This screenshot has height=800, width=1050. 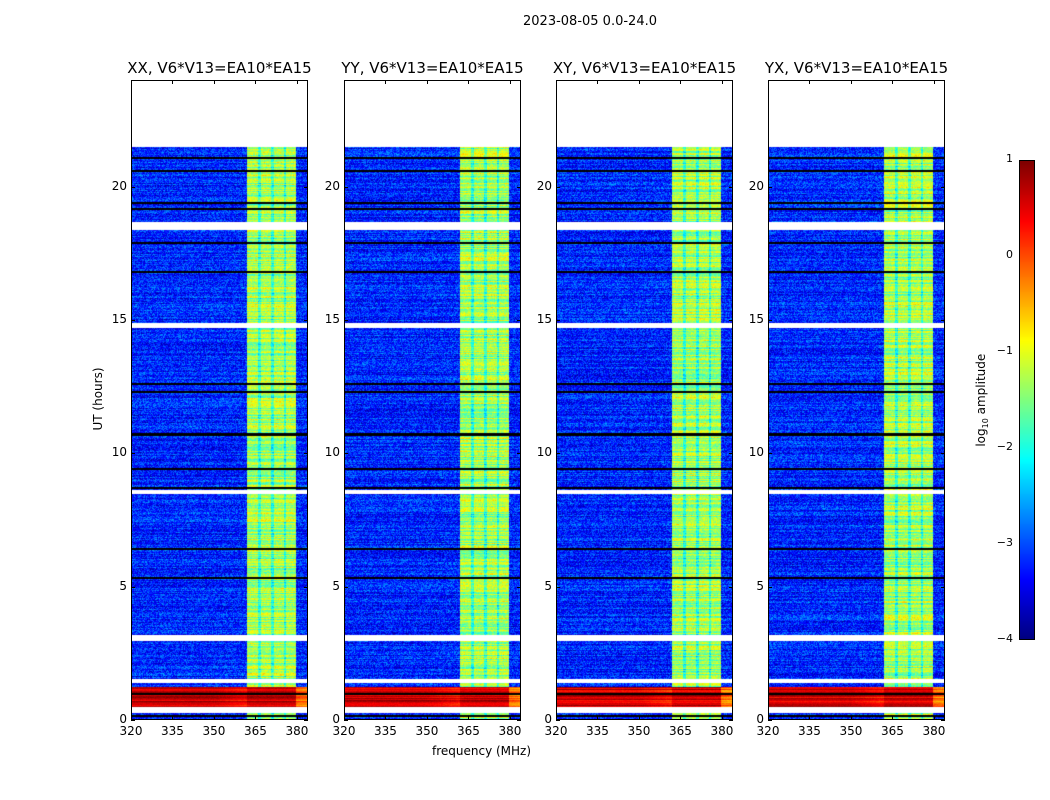 I want to click on panel-title: XY, V6*V13=EA10*EA15, so click(x=644, y=68).